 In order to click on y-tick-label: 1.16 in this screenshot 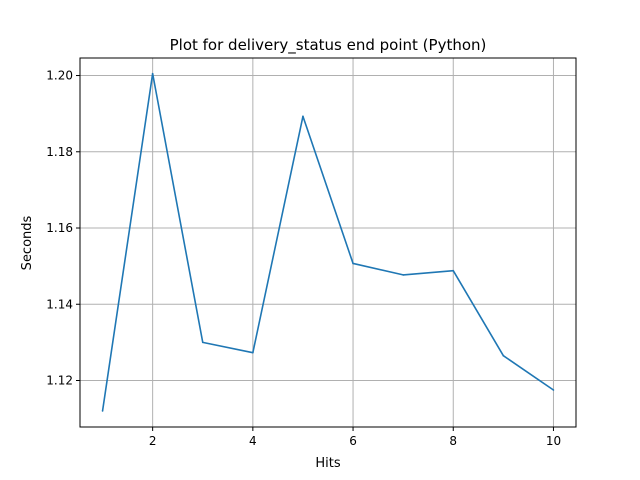, I will do `click(59, 228)`.